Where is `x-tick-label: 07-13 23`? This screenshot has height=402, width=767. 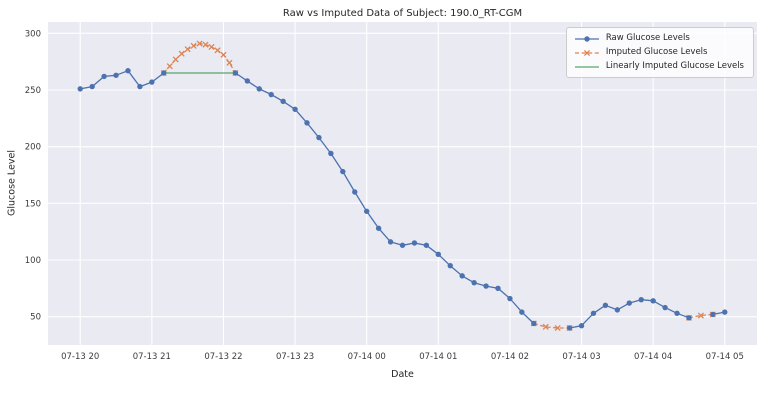 x-tick-label: 07-13 23 is located at coordinates (295, 357).